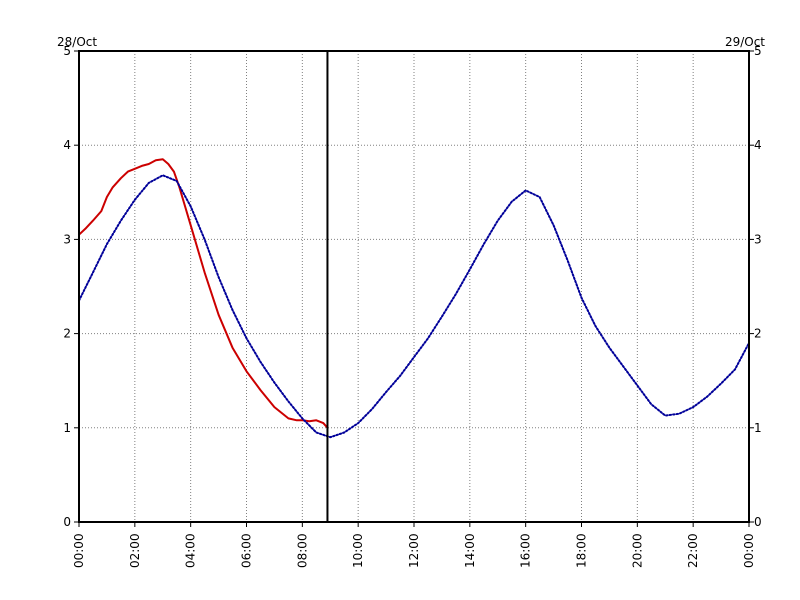 Image resolution: width=800 pixels, height=600 pixels. I want to click on y-tick-label-left: 0, so click(67, 522).